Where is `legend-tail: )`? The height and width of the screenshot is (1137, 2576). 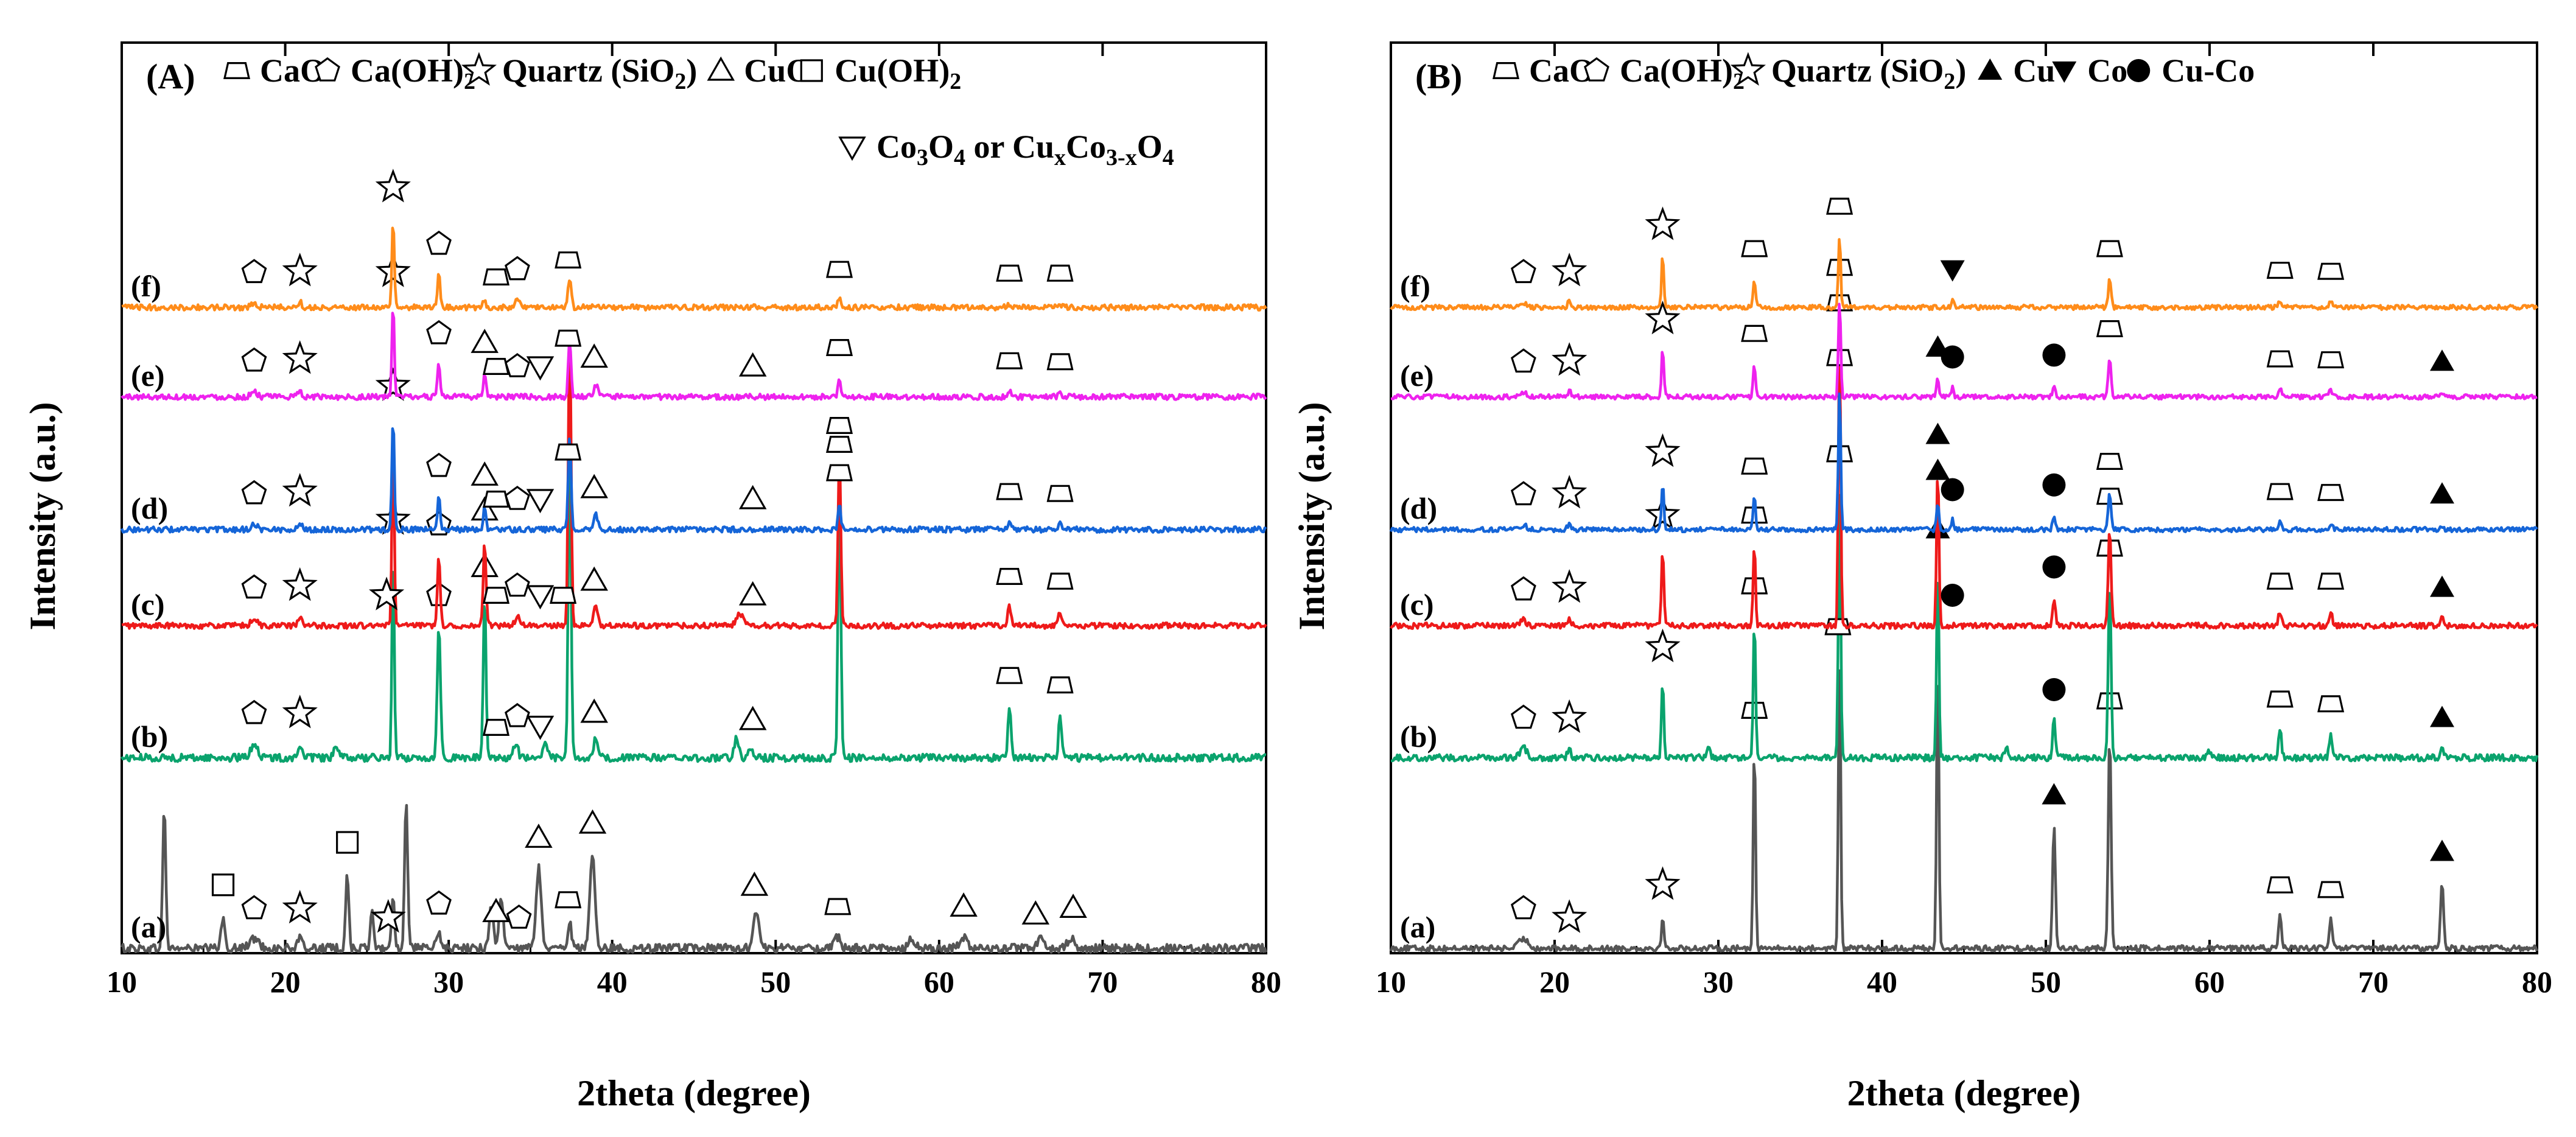 legend-tail: ) is located at coordinates (691, 71).